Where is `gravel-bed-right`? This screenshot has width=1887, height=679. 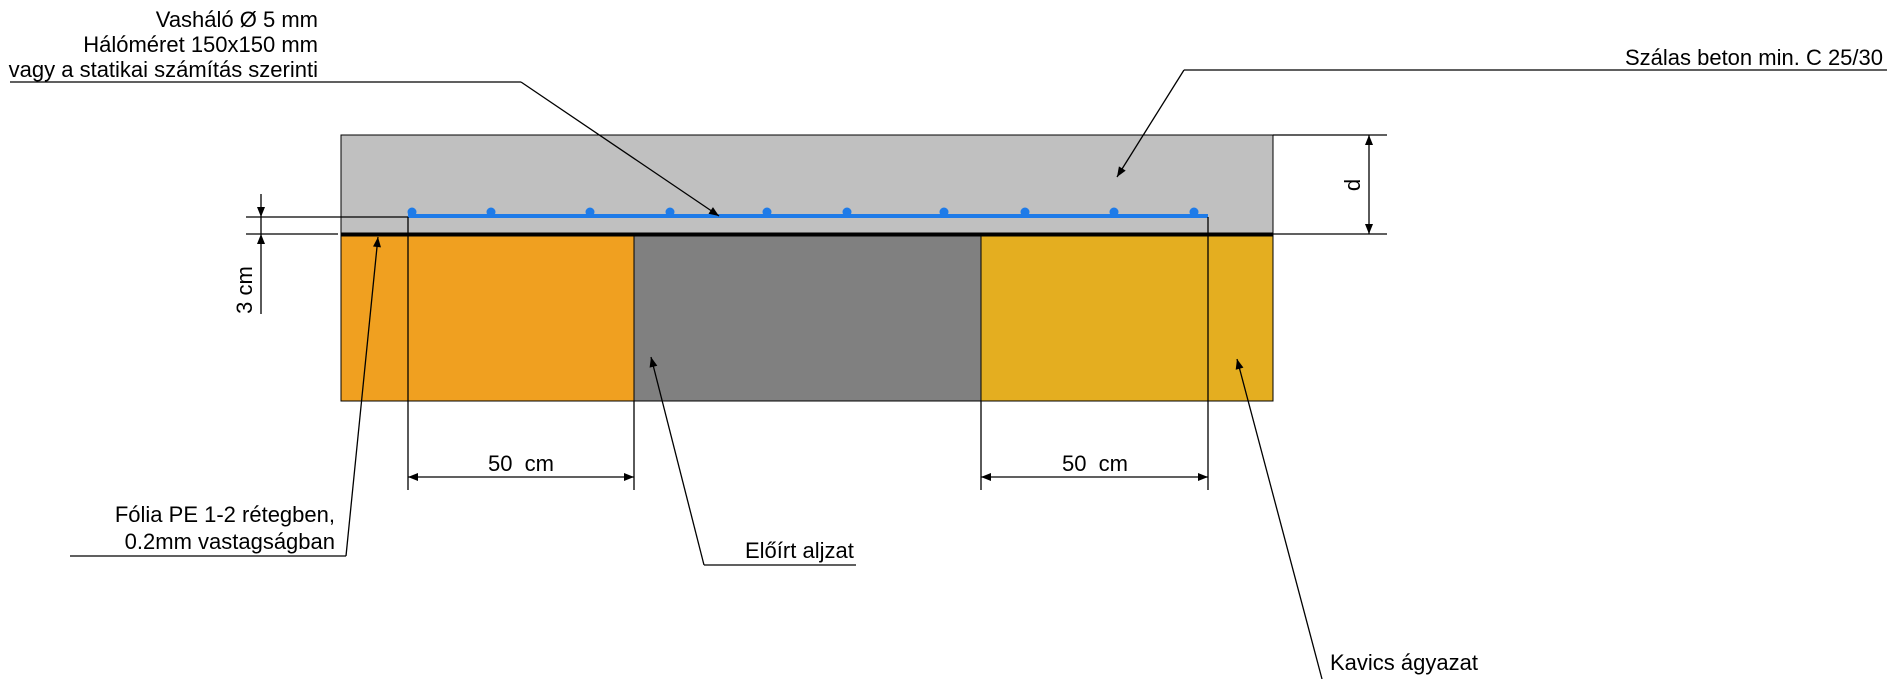
gravel-bed-right is located at coordinates (1127, 318).